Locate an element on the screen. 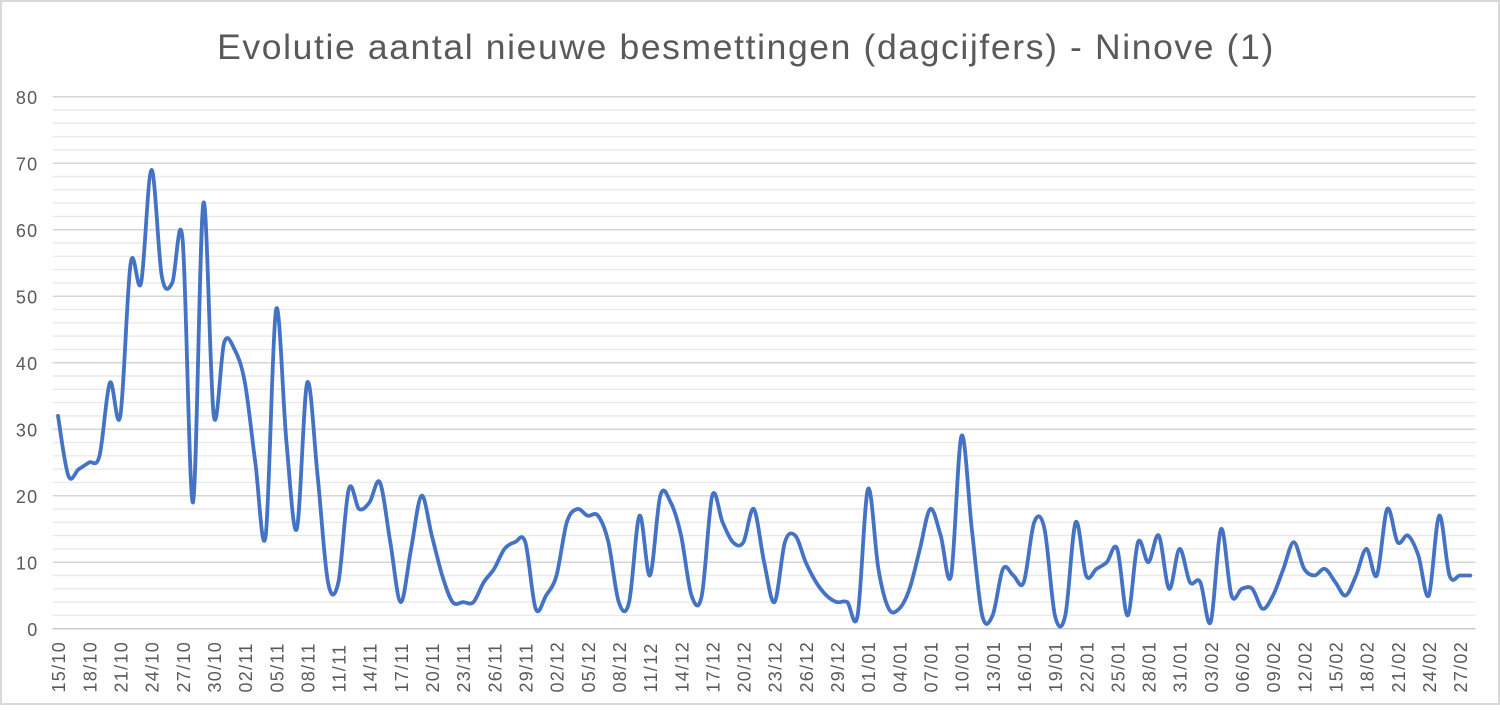  svg-text: 08/11 is located at coordinates (308, 667).